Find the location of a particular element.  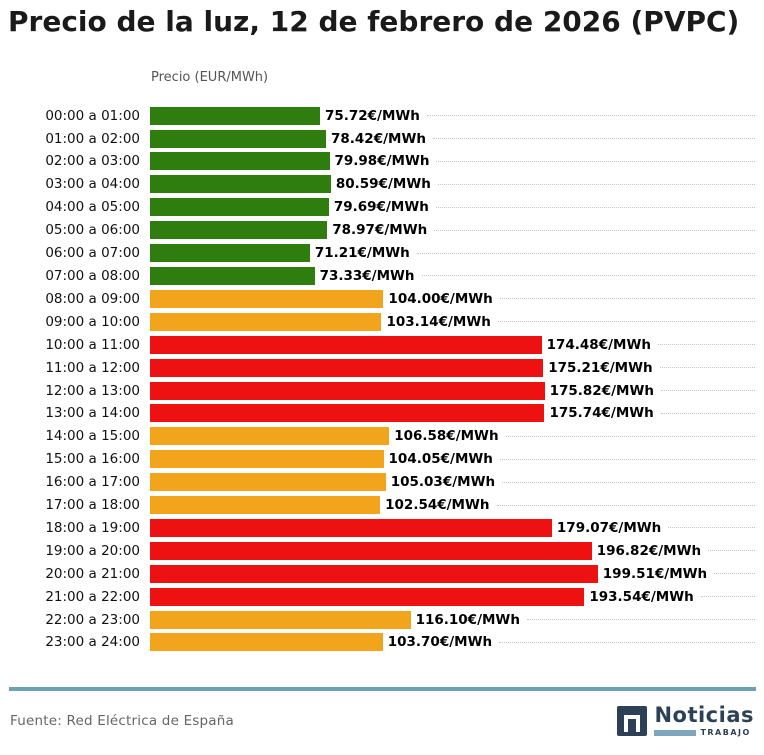

axis-label: Precio (EUR/MWh) is located at coordinates (210, 78).